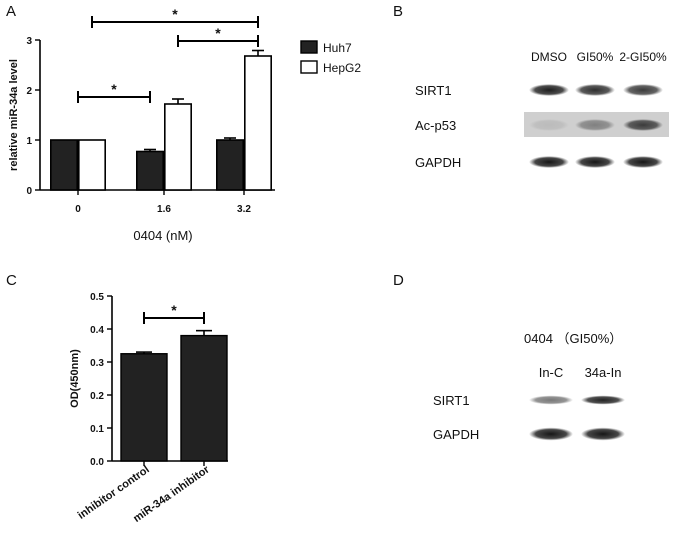 This screenshot has width=675, height=535. I want to click on blot-d-row-label: GAPDH, so click(456, 434).